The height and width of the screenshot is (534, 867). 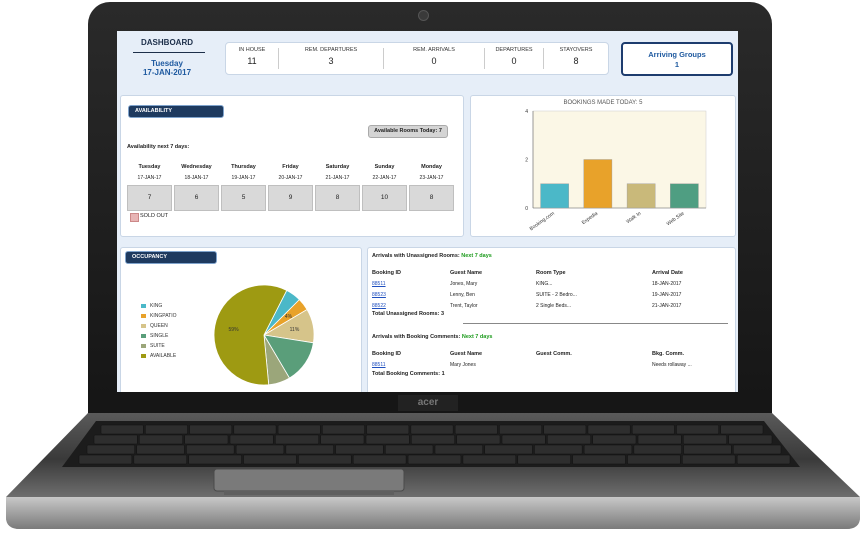 I want to click on day-date: 19-JAN-17, so click(x=243, y=178).